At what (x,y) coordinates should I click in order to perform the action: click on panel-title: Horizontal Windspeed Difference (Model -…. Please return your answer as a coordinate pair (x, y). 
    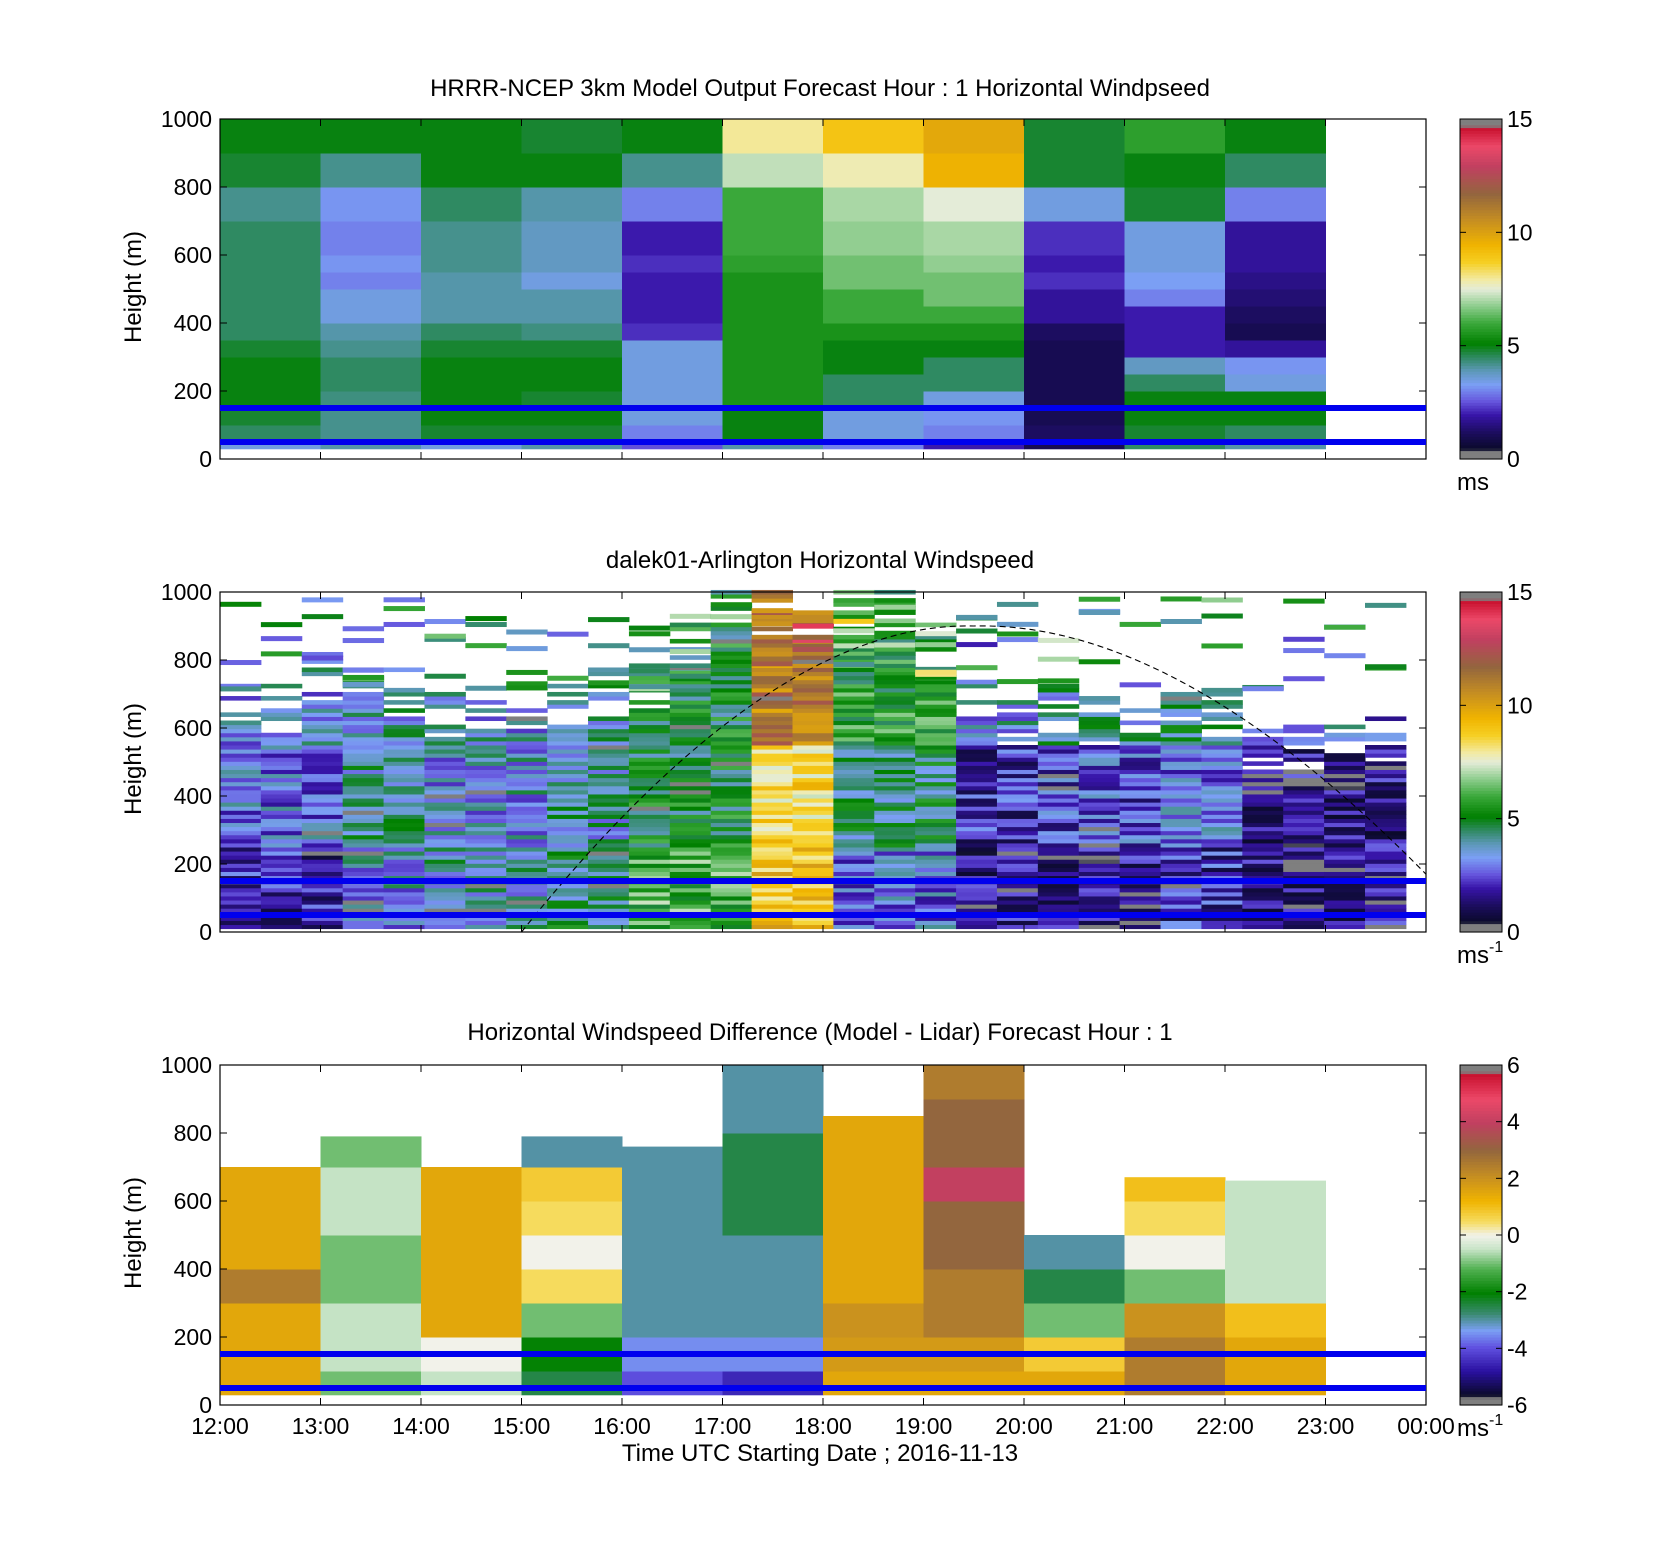
    Looking at the image, I should click on (819, 1032).